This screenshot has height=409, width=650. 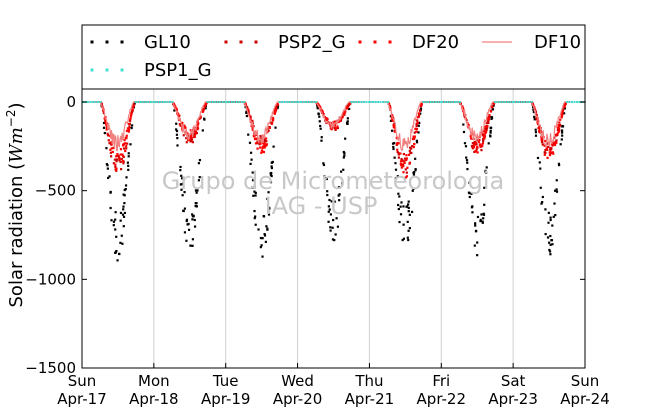 I want to click on x-tick-label-date: Apr-22, so click(x=442, y=399).